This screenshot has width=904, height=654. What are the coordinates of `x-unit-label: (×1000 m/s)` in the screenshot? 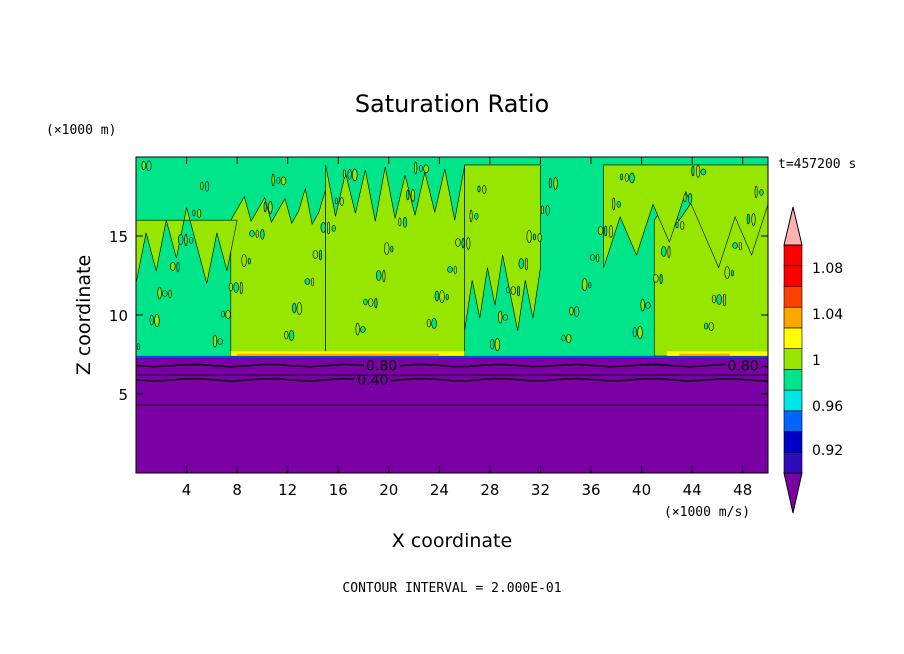 It's located at (707, 512).